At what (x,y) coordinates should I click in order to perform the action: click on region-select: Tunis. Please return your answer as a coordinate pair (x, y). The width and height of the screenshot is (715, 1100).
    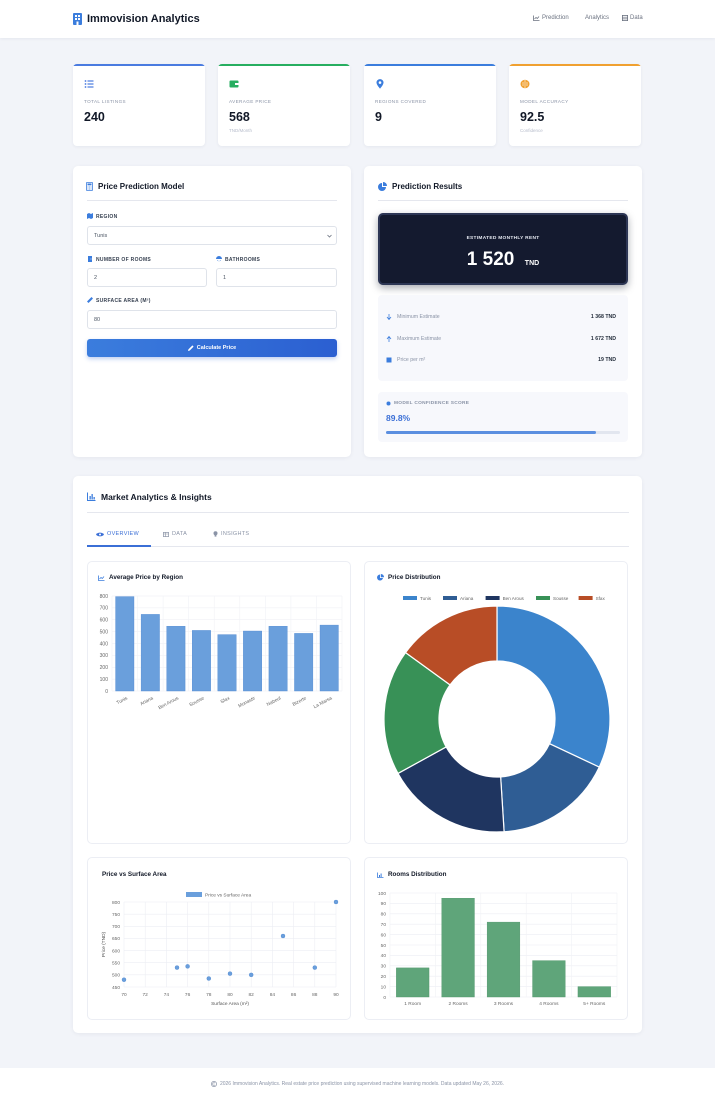
    Looking at the image, I should click on (212, 235).